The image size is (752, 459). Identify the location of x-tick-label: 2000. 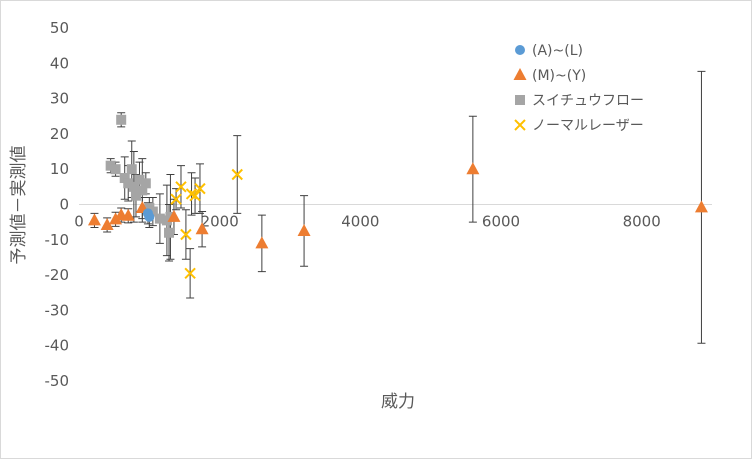
(220, 222).